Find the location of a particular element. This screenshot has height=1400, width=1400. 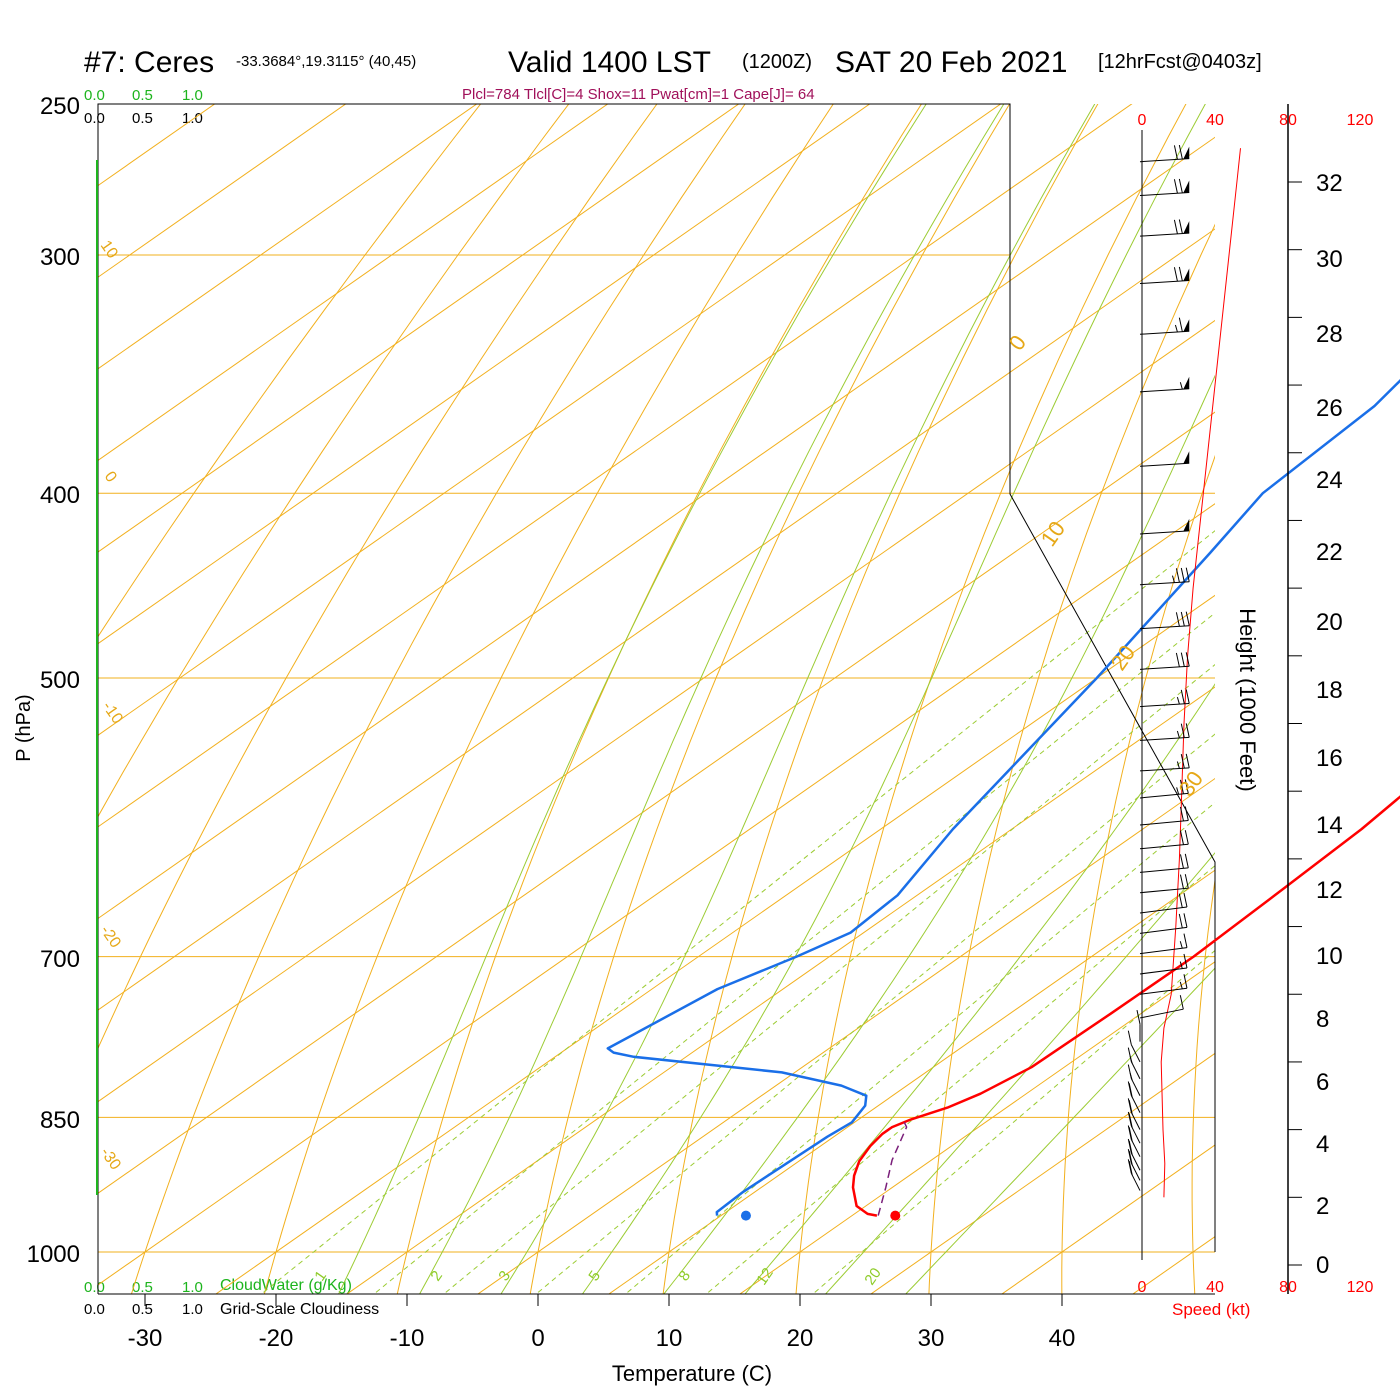

temperature-surface-point is located at coordinates (895, 1215).